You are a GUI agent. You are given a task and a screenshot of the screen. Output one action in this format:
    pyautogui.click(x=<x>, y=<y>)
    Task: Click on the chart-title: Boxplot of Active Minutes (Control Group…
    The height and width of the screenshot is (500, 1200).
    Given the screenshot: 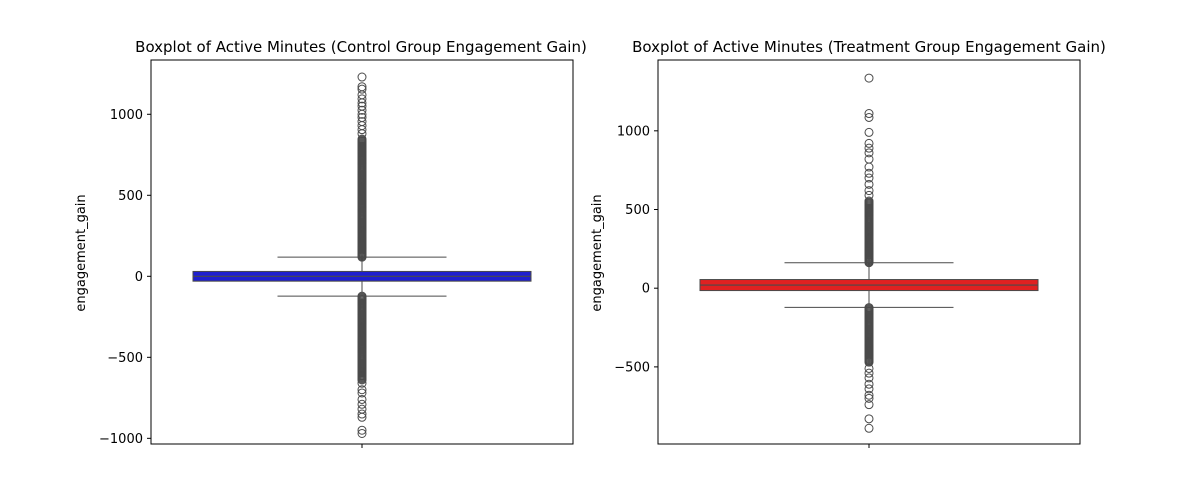 What is the action you would take?
    pyautogui.click(x=361, y=47)
    